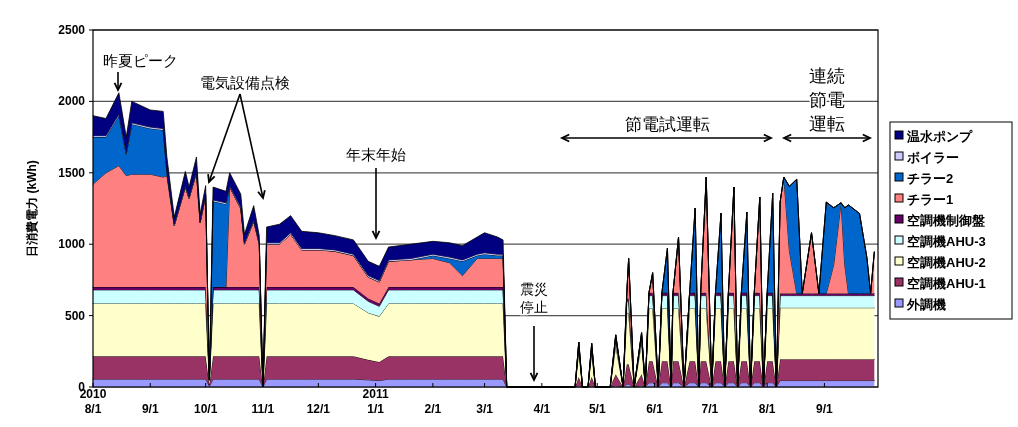 Image resolution: width=1018 pixels, height=427 pixels. I want to click on legend-label: ボイラー, so click(932, 157).